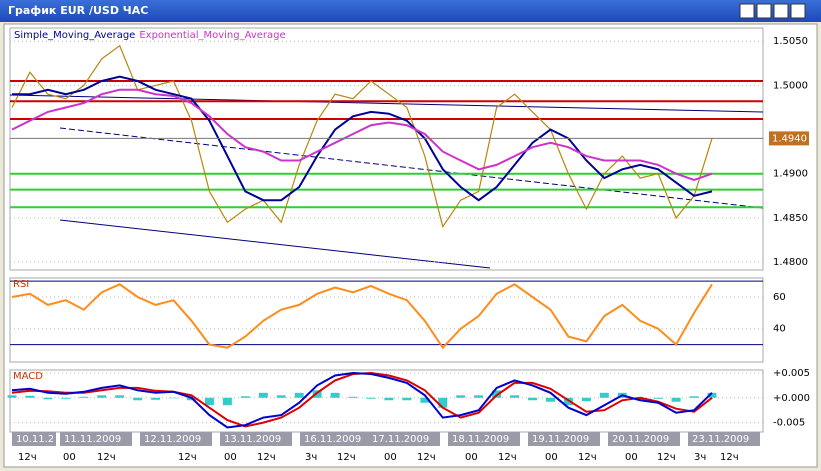 The width and height of the screenshot is (821, 471). Describe the element at coordinates (640, 439) in the screenshot. I see `x-date-label: 20.11.2009` at that location.